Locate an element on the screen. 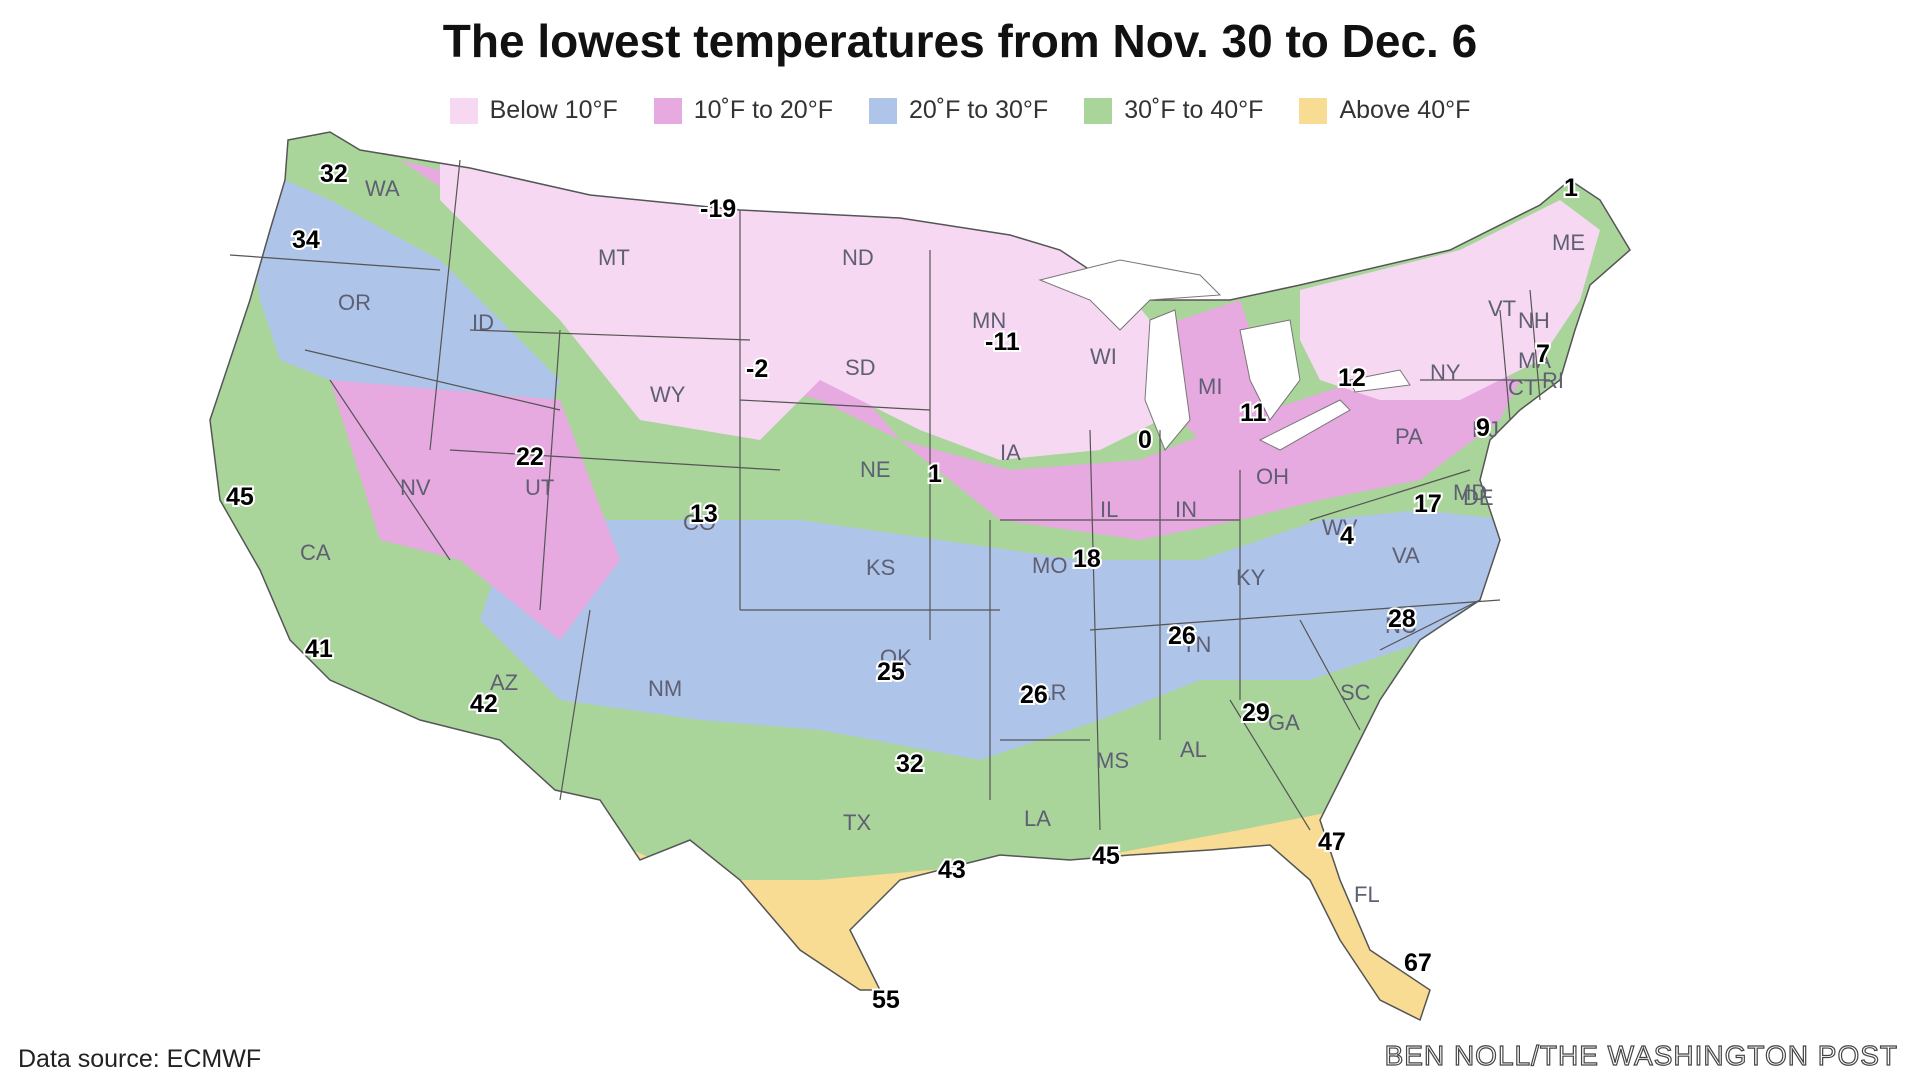 This screenshot has height=1080, width=1920. state-label-ms: MS is located at coordinates (1112, 760).